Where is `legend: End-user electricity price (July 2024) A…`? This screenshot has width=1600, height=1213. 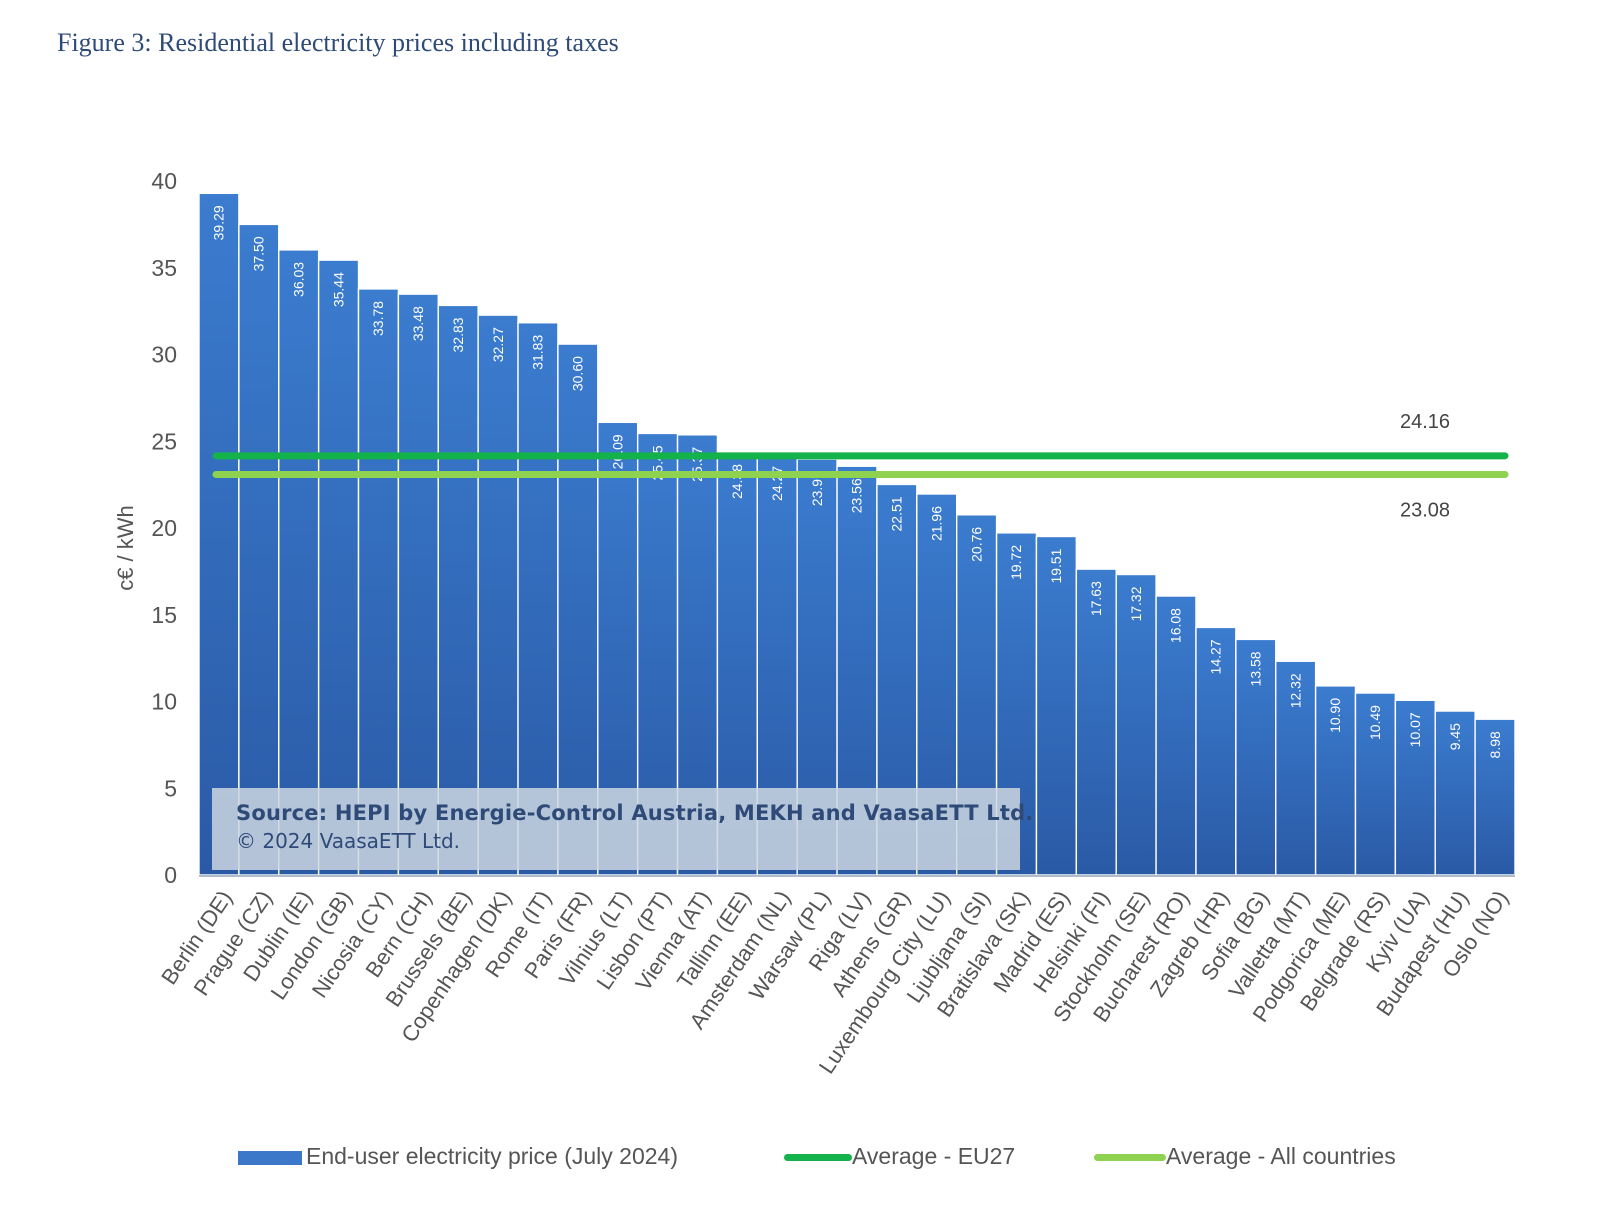 legend: End-user electricity price (July 2024) A… is located at coordinates (800, 1159).